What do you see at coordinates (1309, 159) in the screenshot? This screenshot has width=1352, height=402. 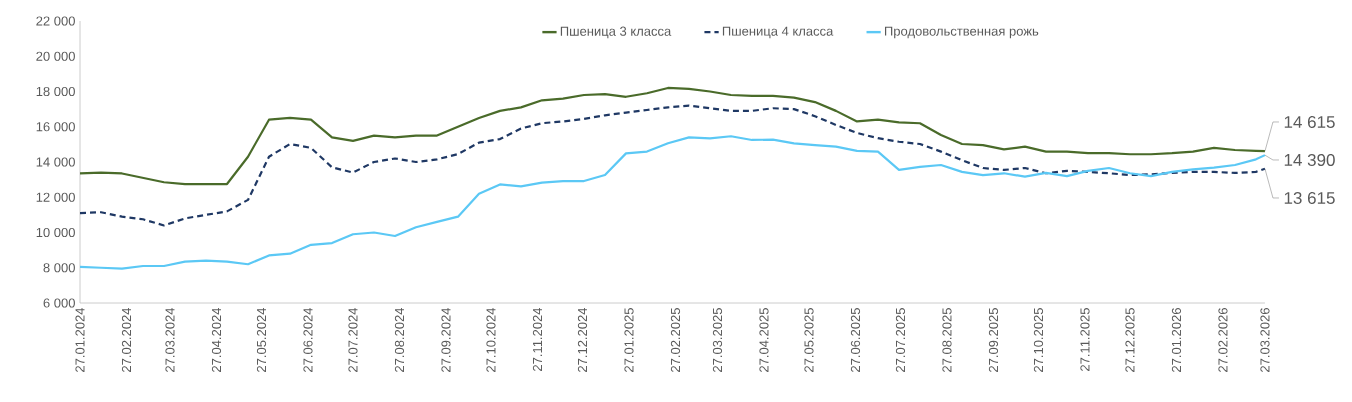 I see `annotation: 14 390` at bounding box center [1309, 159].